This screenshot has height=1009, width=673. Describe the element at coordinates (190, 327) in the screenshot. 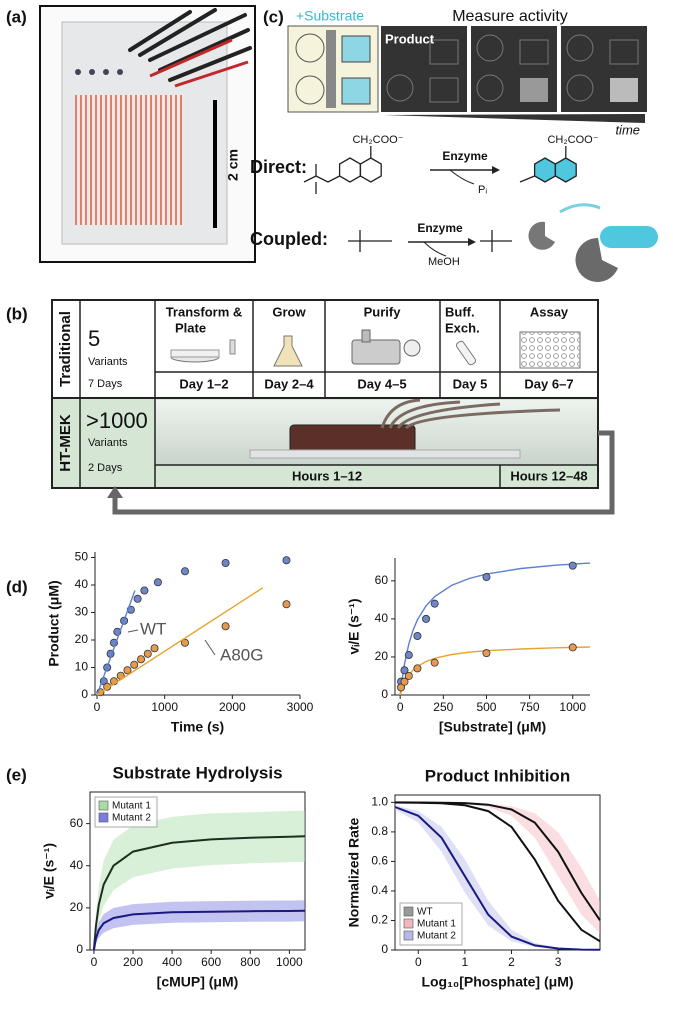

I see `step-name: Plate` at that location.